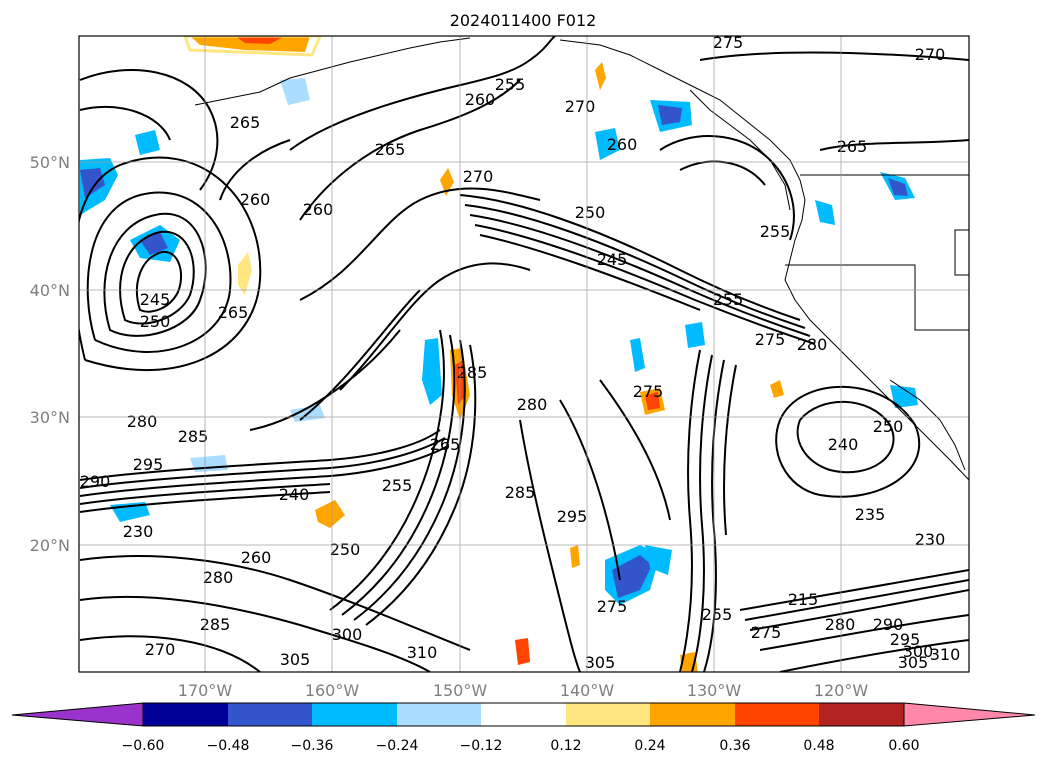 This screenshot has height=769, width=1047. What do you see at coordinates (215, 624) in the screenshot?
I see `contour-label: 285` at bounding box center [215, 624].